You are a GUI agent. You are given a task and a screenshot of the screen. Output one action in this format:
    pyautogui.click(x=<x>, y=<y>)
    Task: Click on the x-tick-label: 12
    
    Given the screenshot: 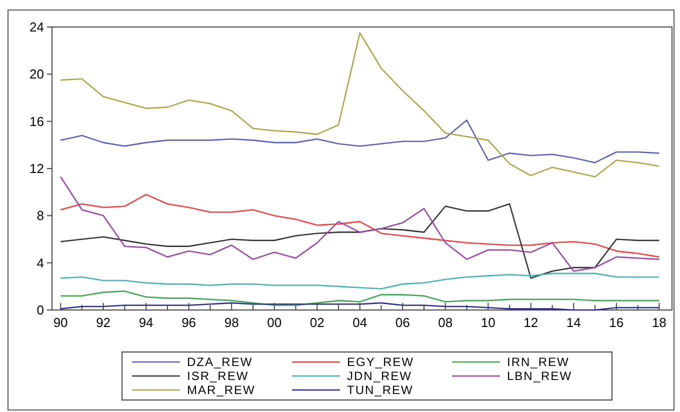 What is the action you would take?
    pyautogui.click(x=531, y=322)
    